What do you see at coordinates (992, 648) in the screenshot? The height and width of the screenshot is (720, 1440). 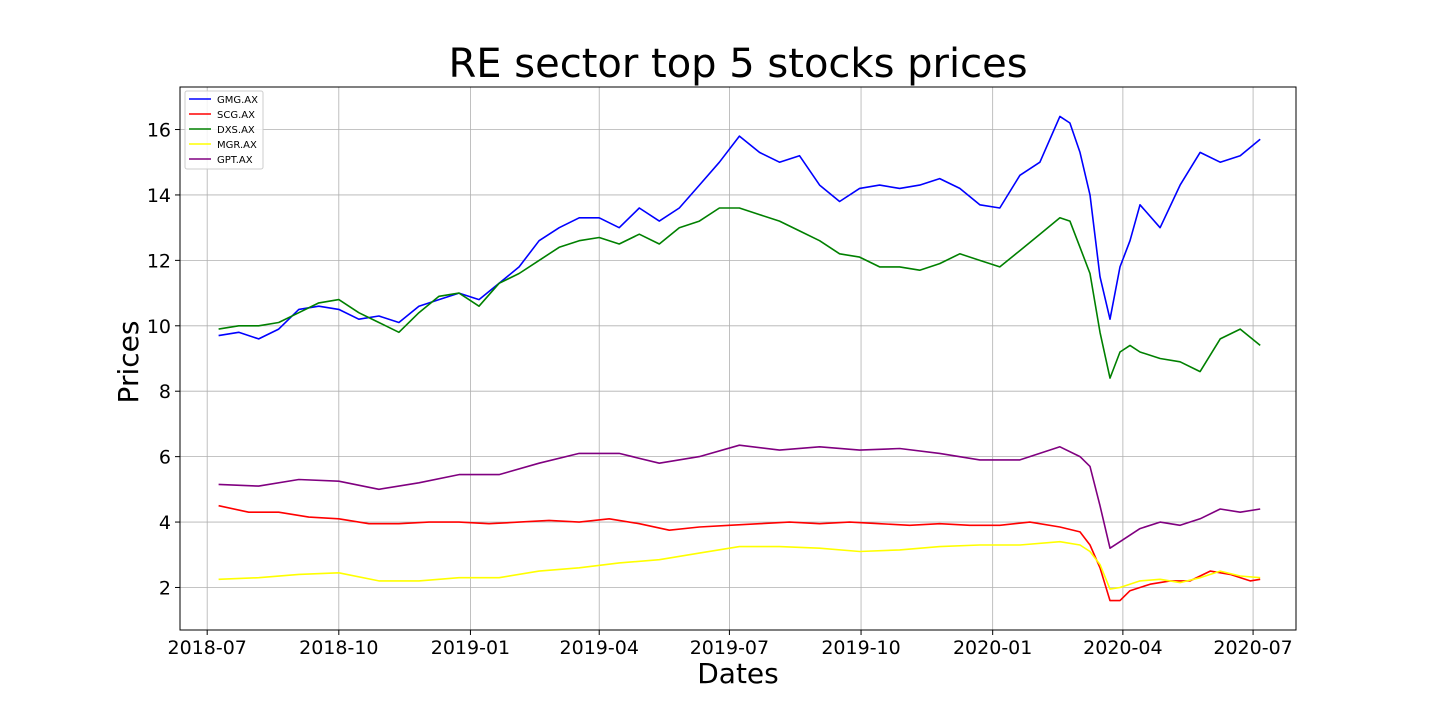 I see `x-tick-label: 2020-01` at bounding box center [992, 648].